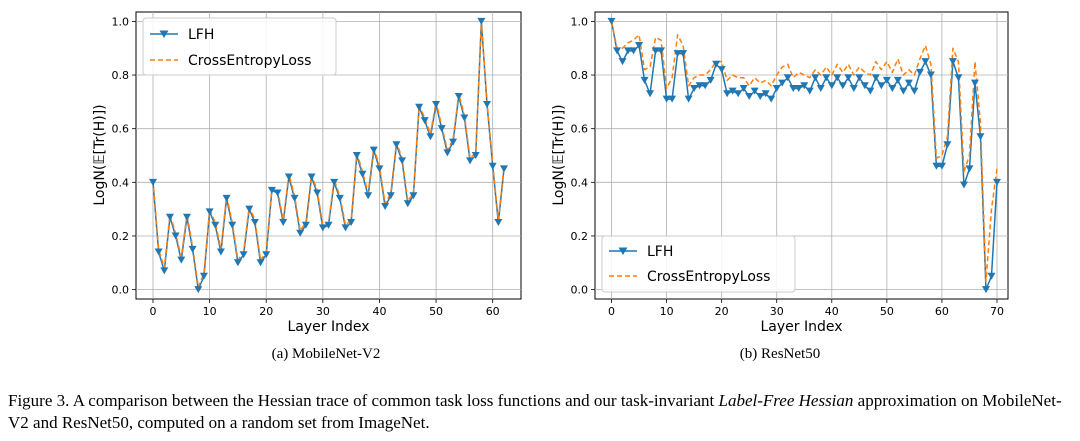 Image resolution: width=1080 pixels, height=441 pixels. Describe the element at coordinates (722, 311) in the screenshot. I see `x-tick-label: 20` at that location.